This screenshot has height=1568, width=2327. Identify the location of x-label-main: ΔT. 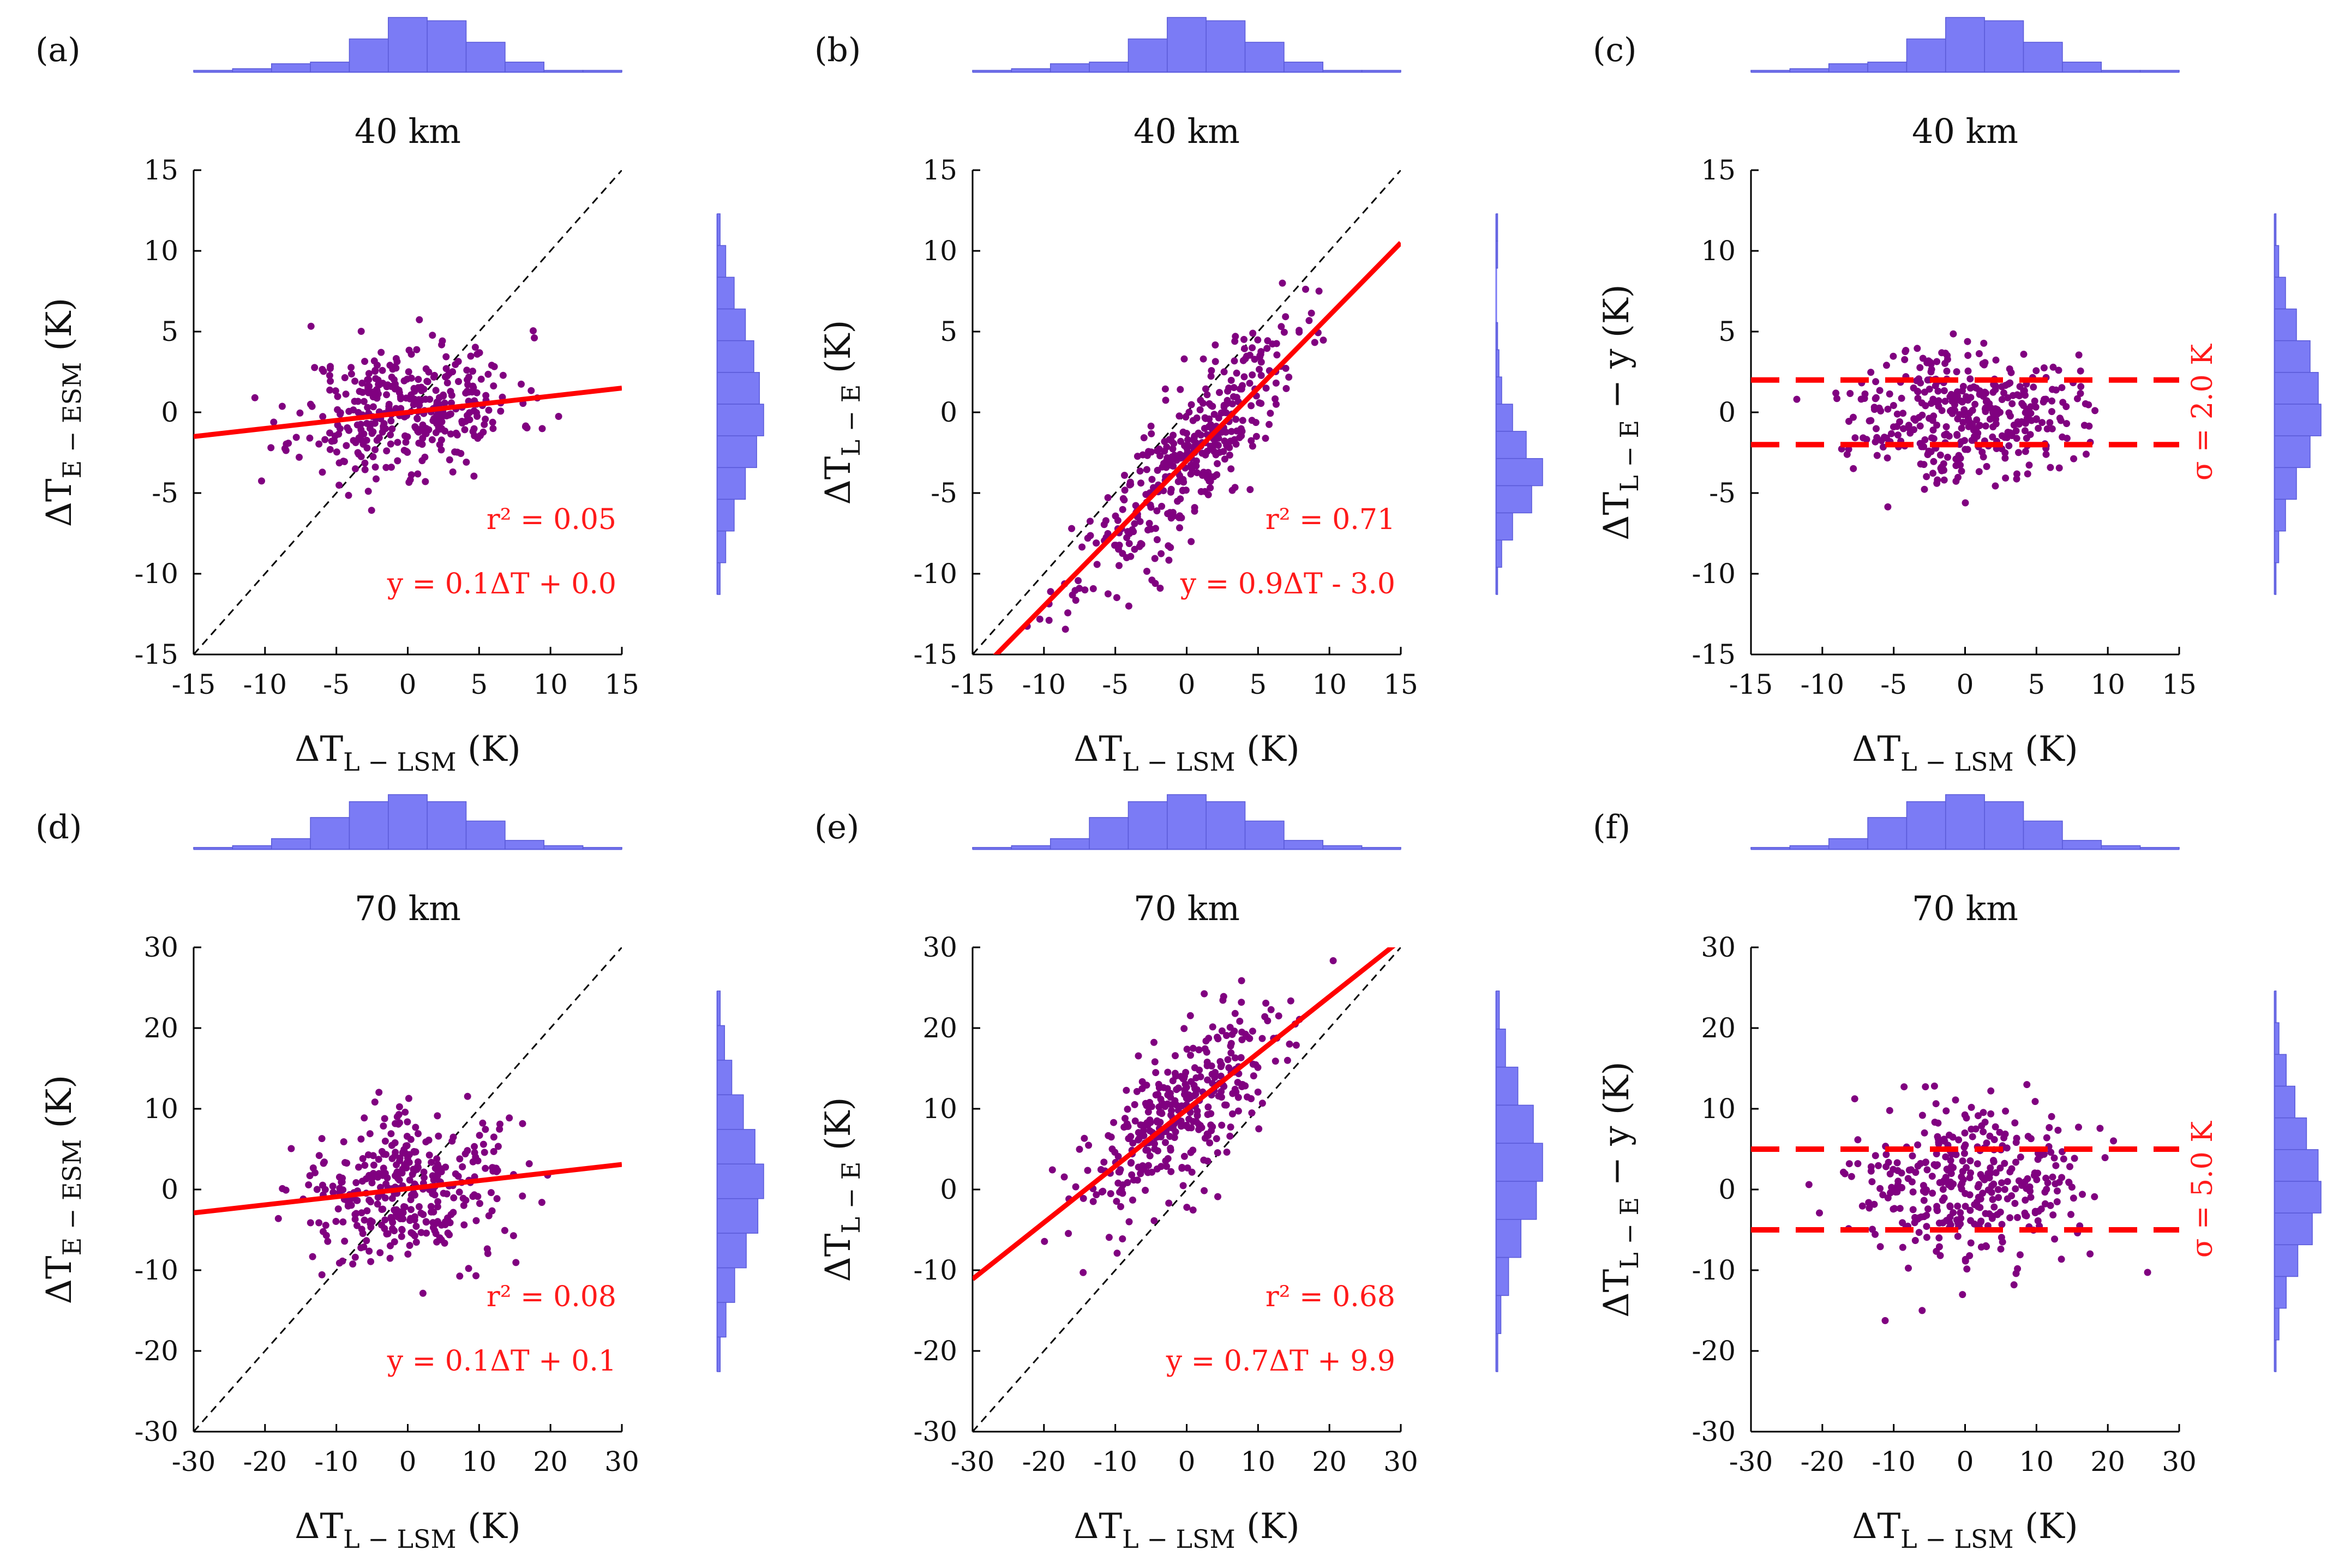
(319, 1527).